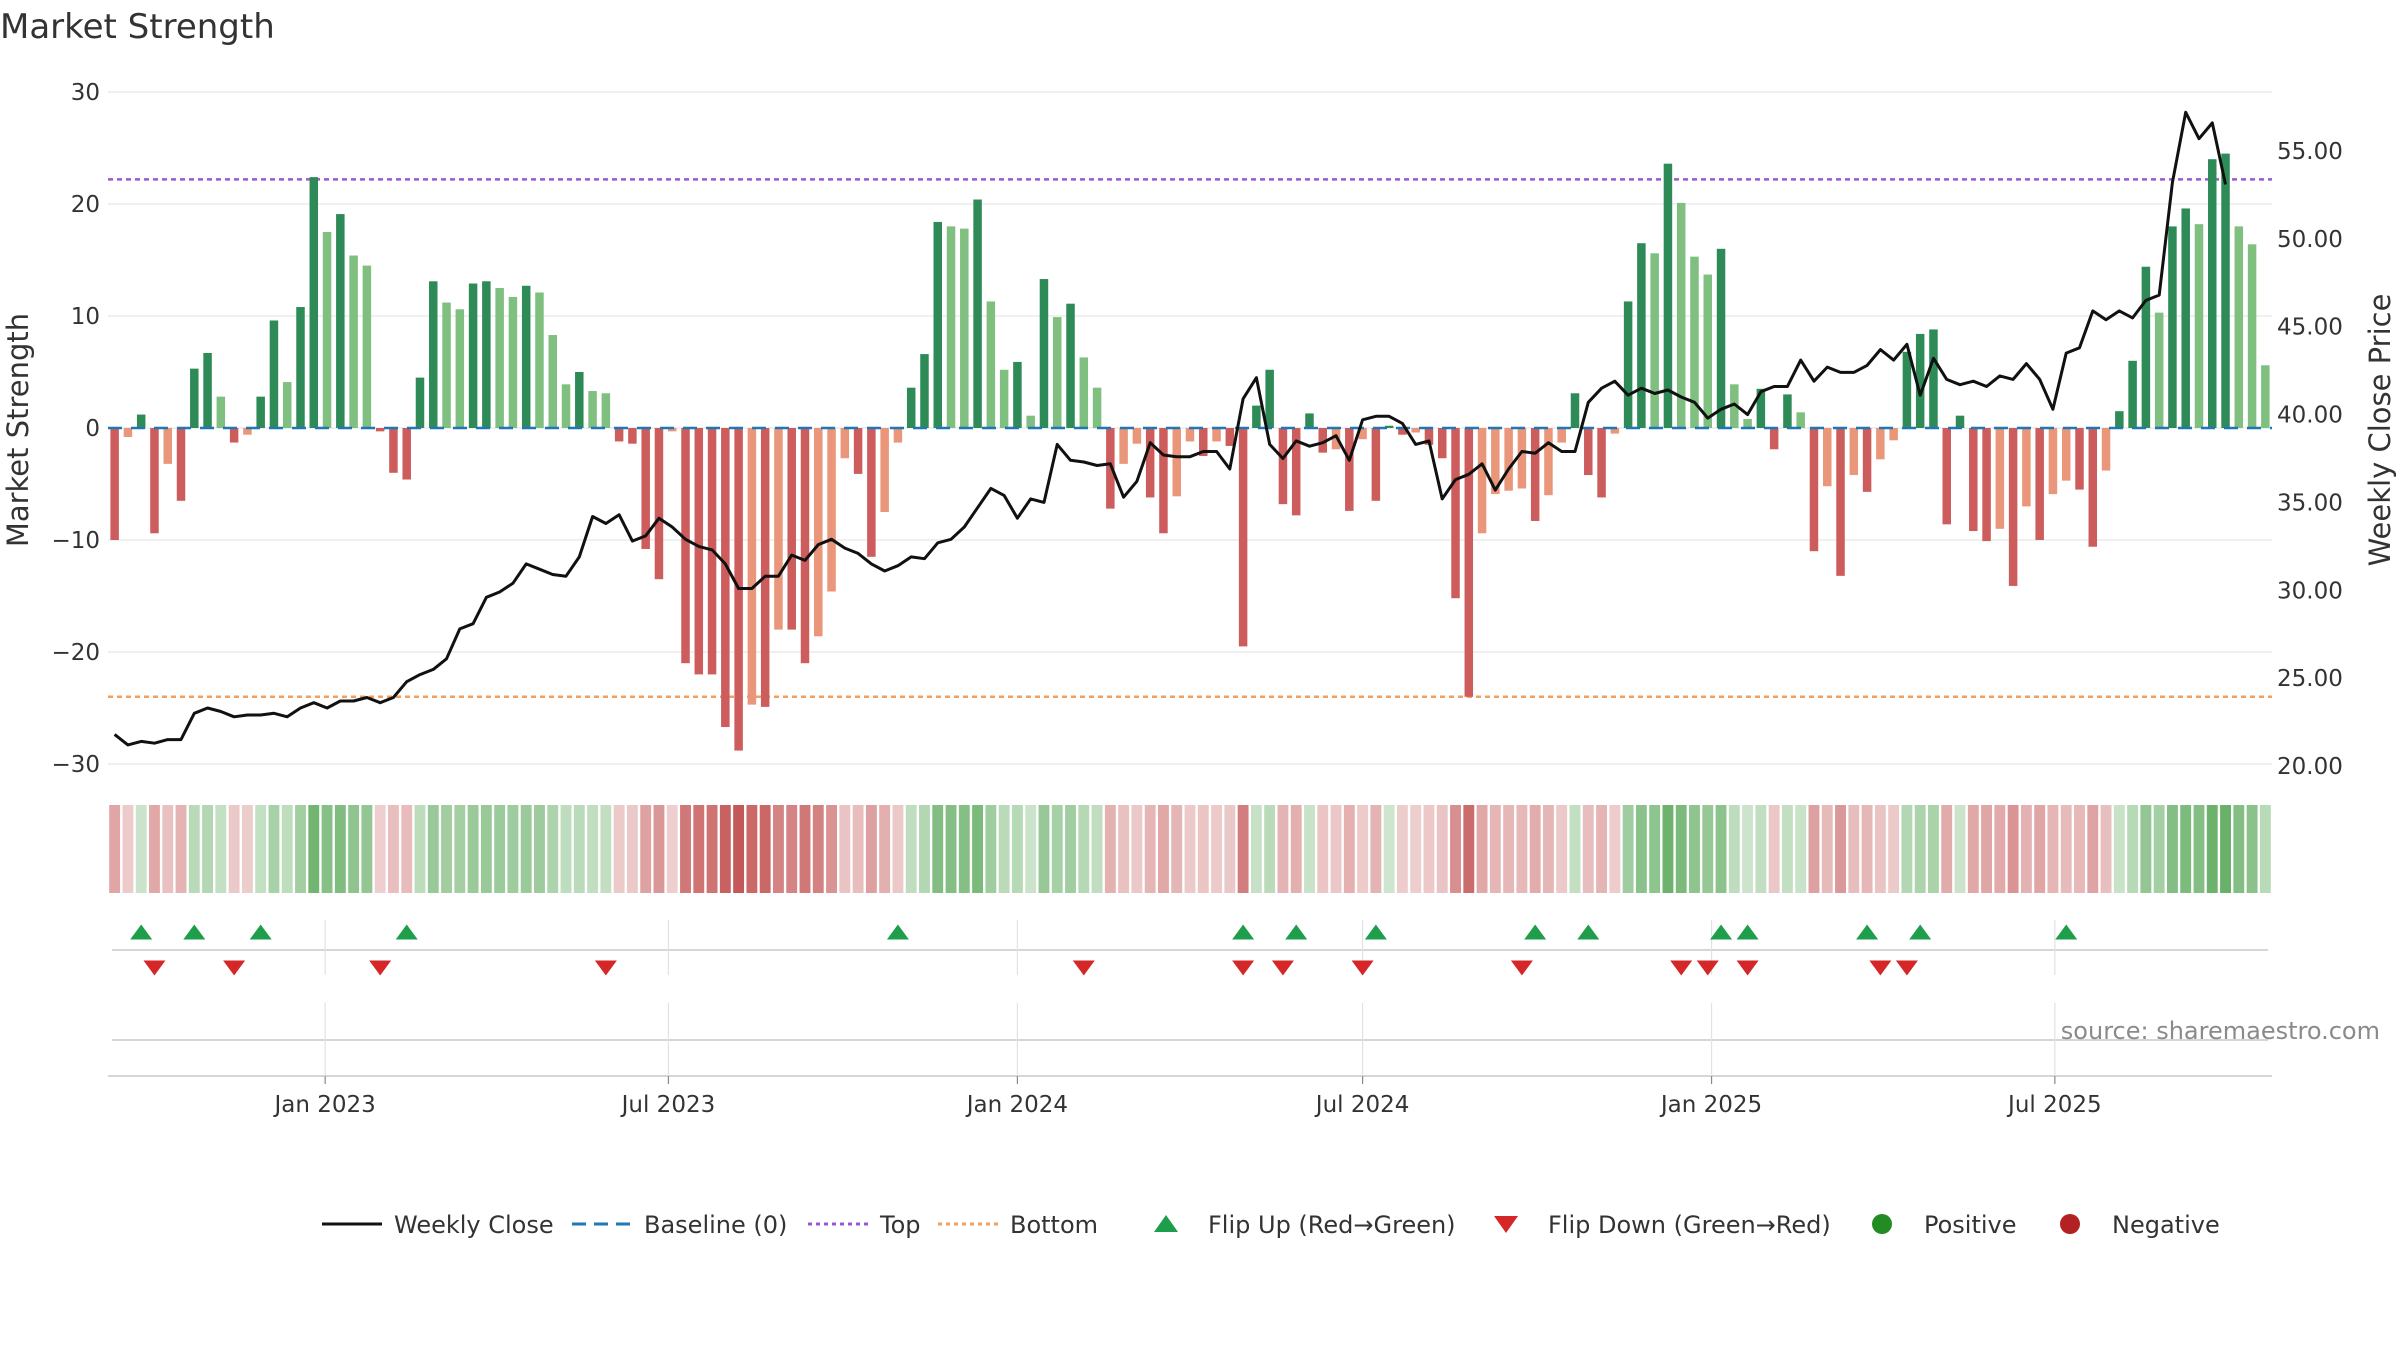  What do you see at coordinates (75, 653) in the screenshot?
I see `left-tick-label: −20` at bounding box center [75, 653].